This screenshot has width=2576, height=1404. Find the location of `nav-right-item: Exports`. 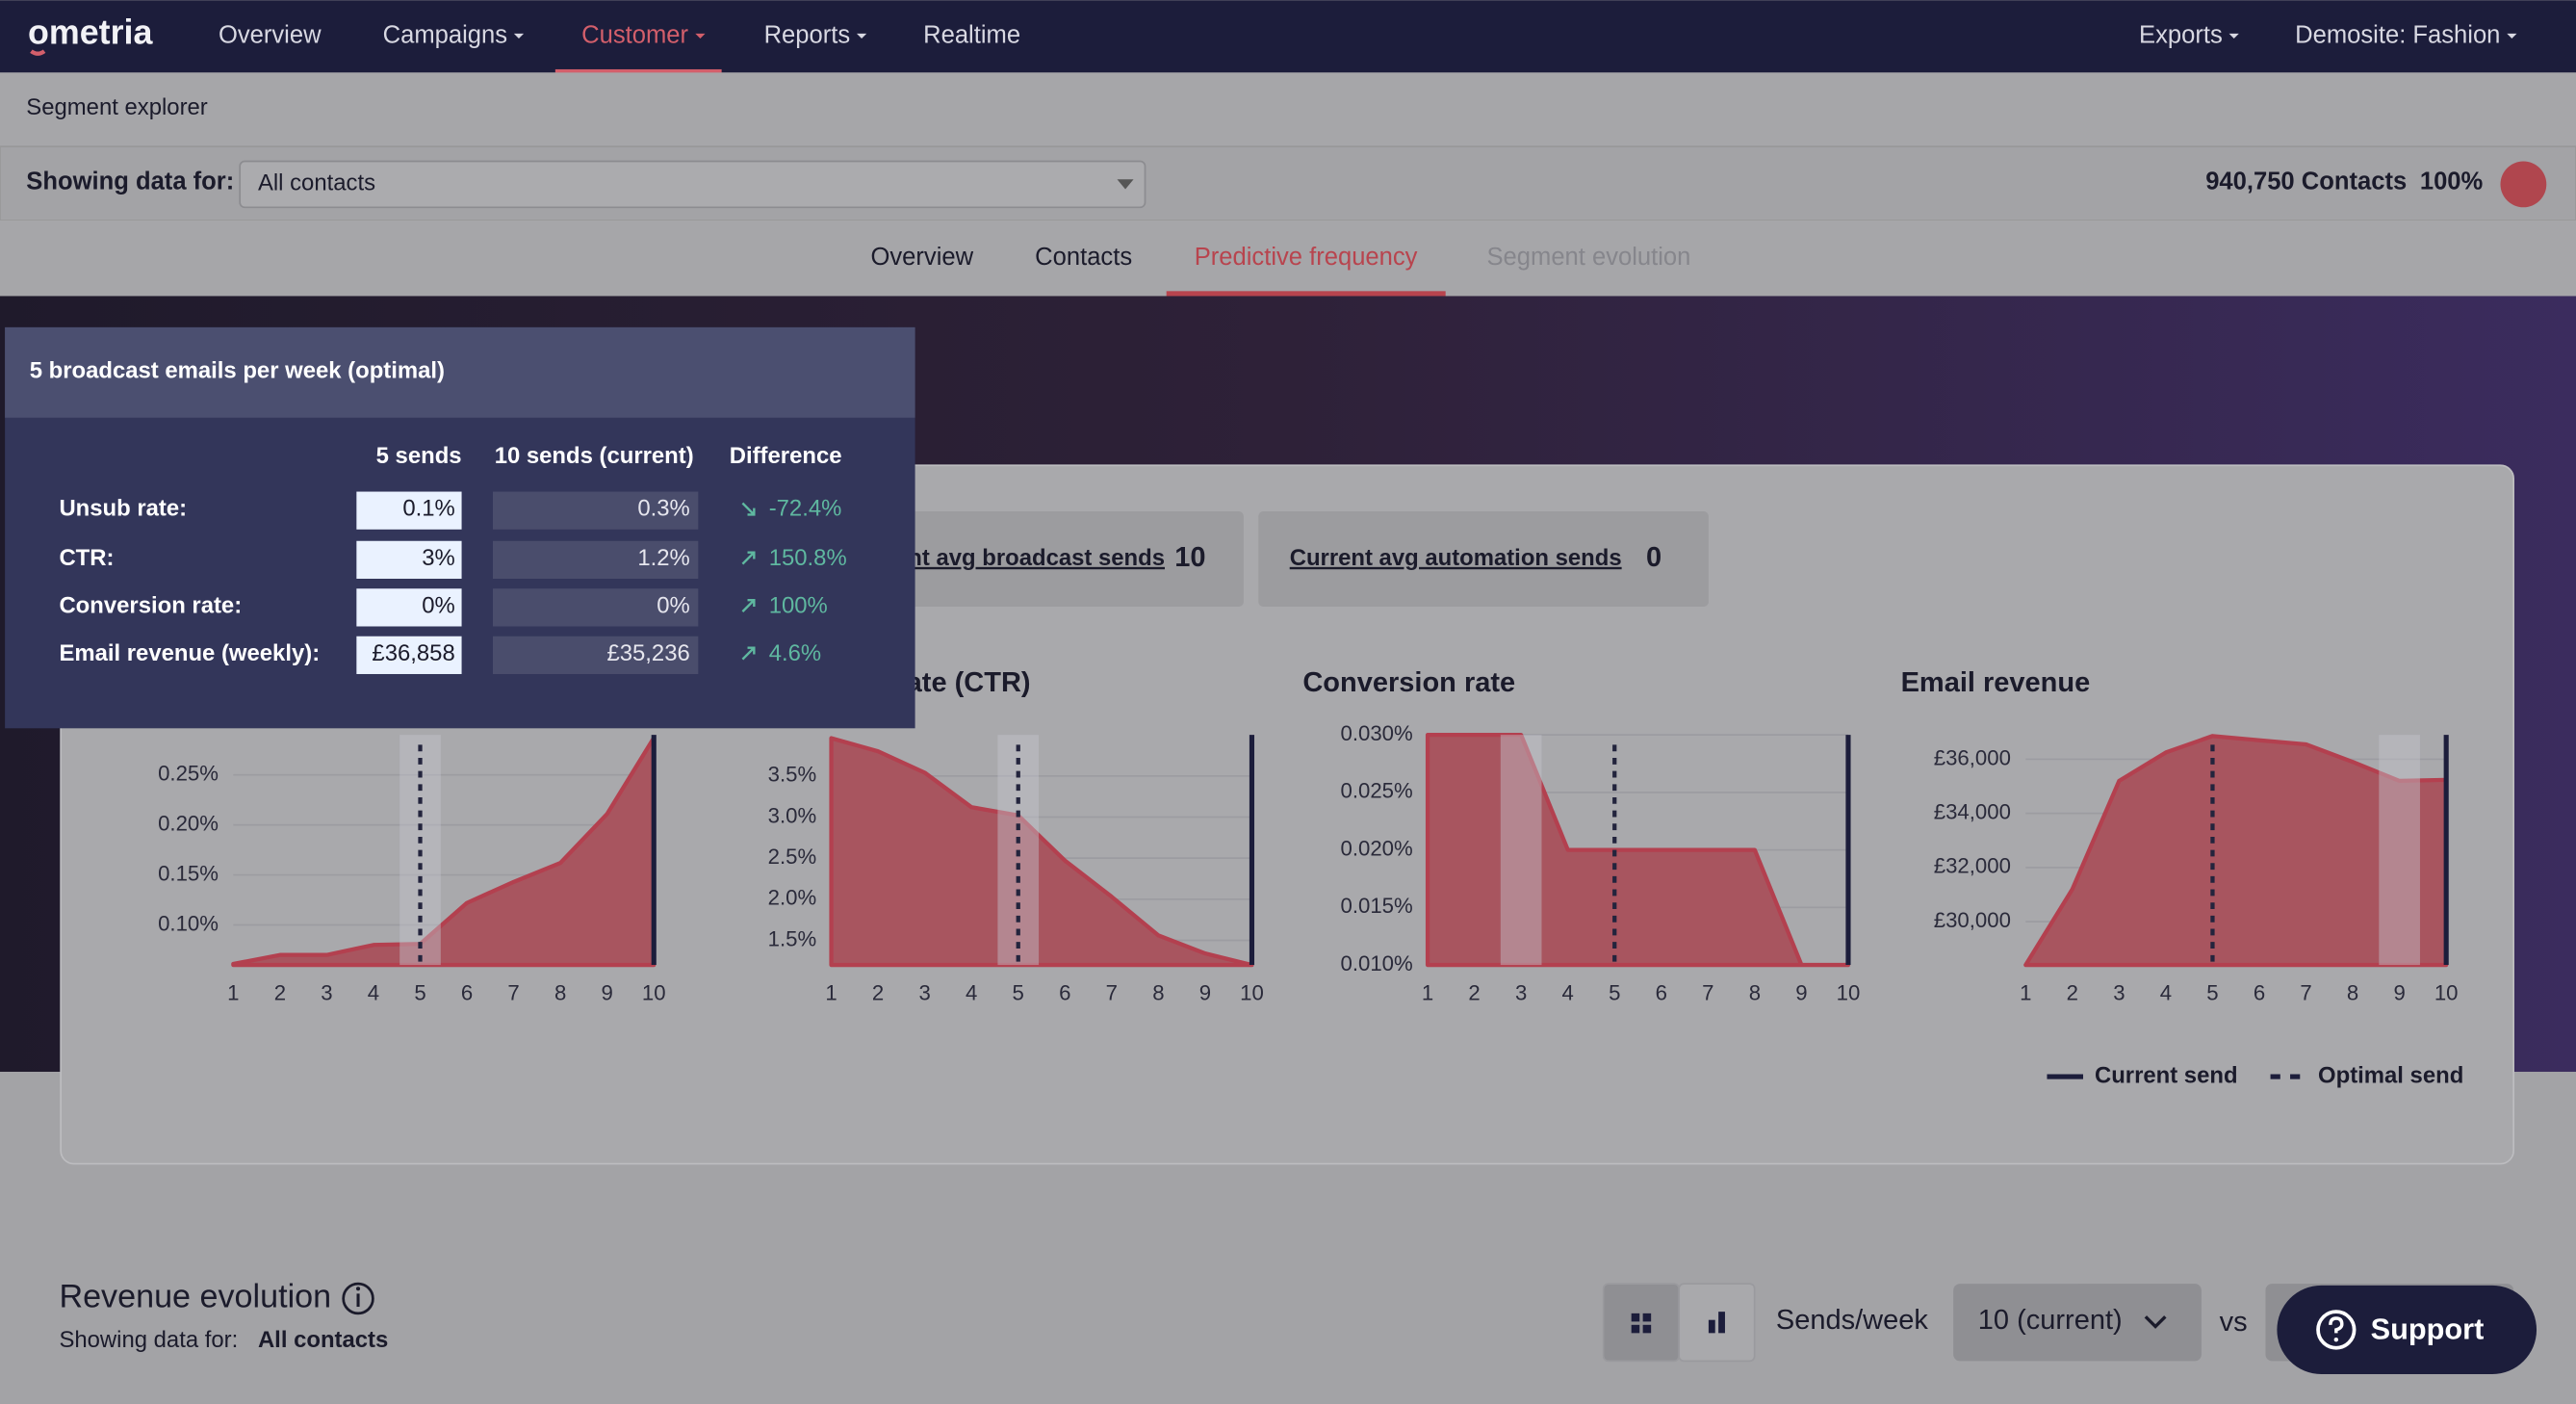

nav-right-item: Exports is located at coordinates (2181, 35).